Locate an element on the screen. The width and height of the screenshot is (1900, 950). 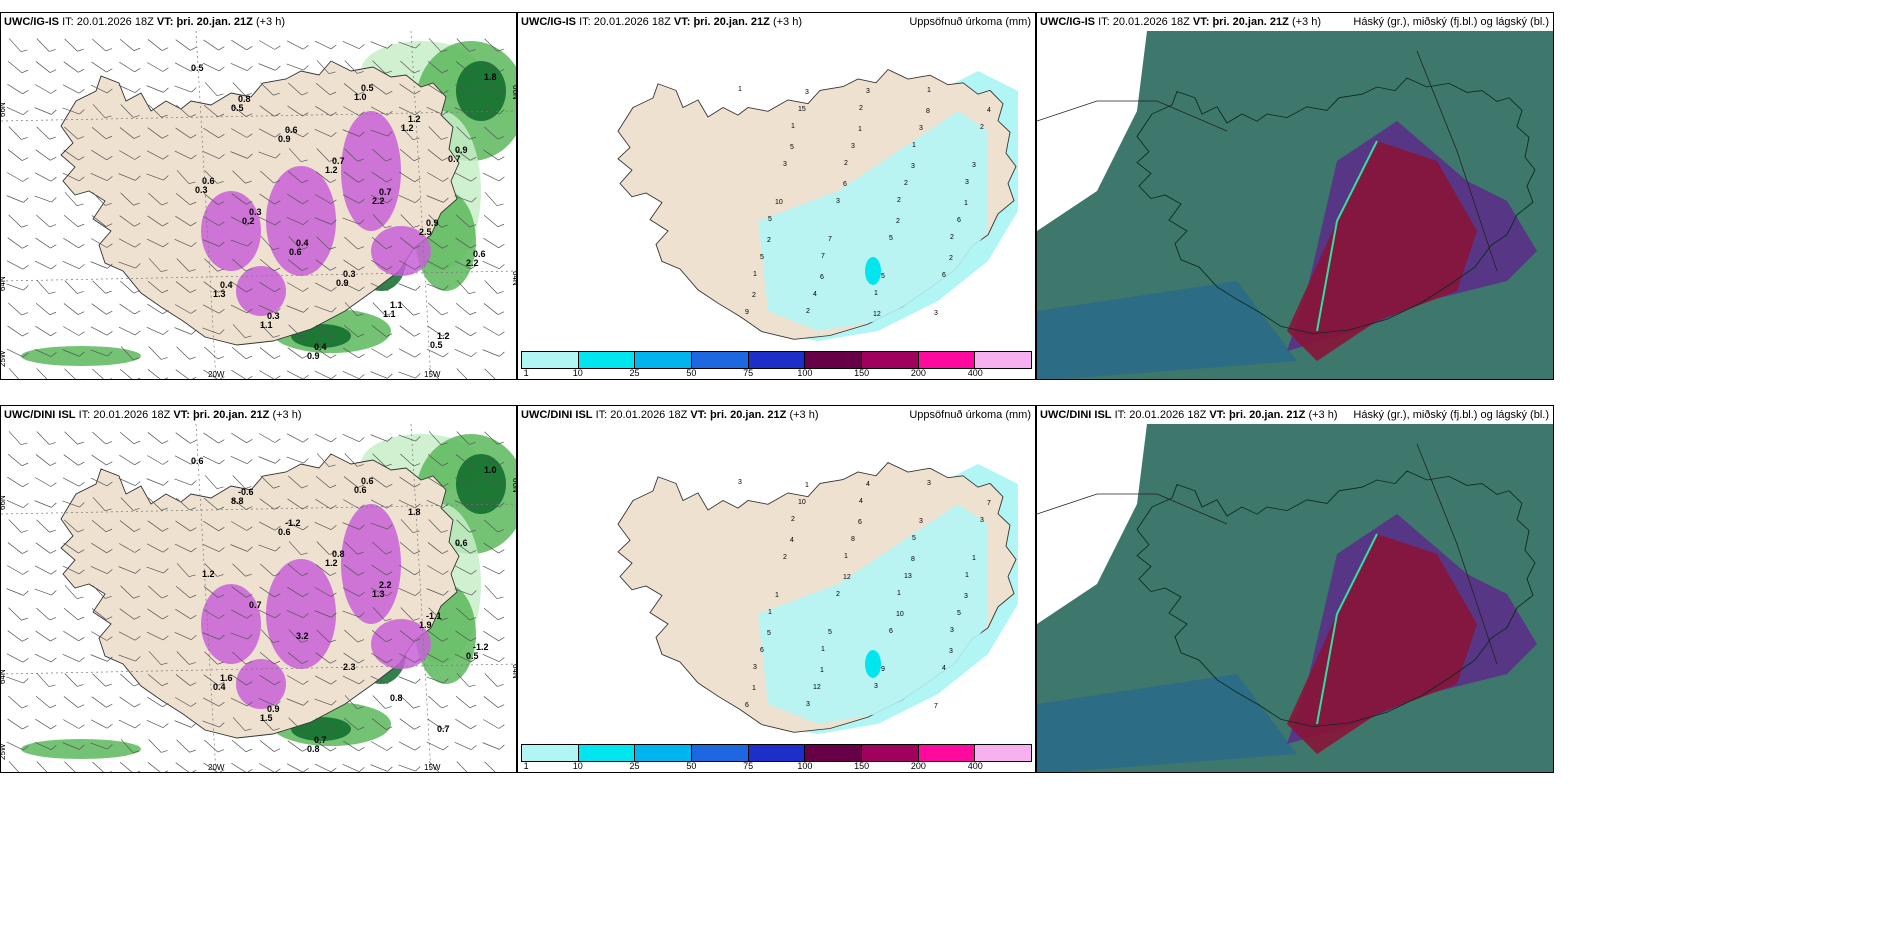
vt-label: VT: is located at coordinates (698, 415).